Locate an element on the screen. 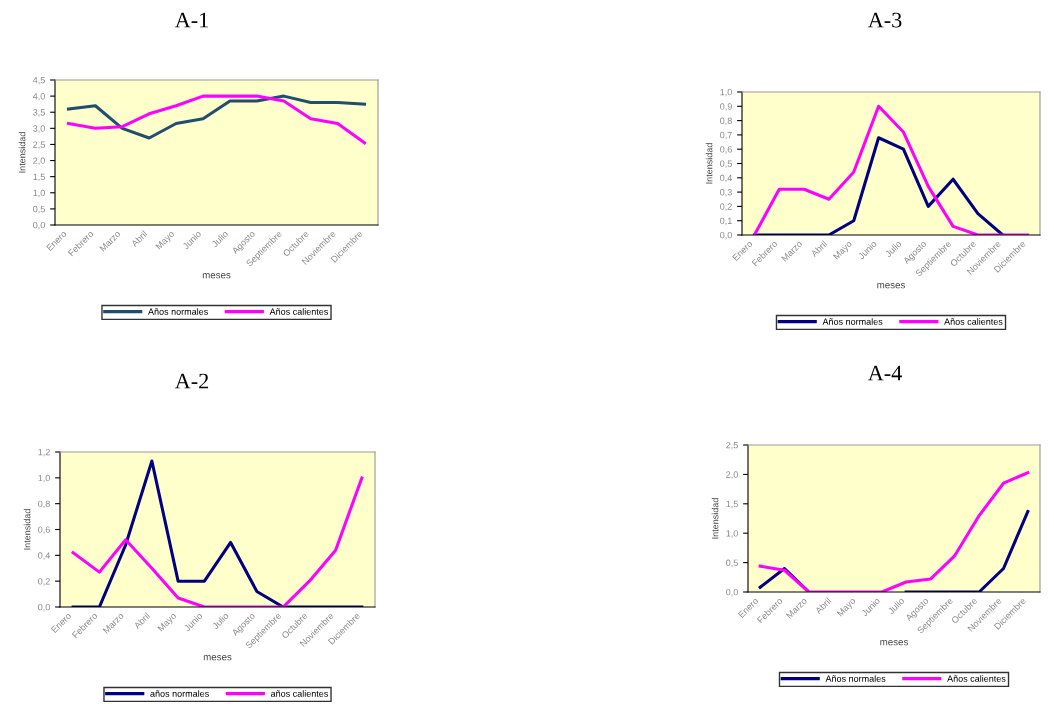 This screenshot has width=1054, height=704. y-tick-label: 0,9 is located at coordinates (726, 107).